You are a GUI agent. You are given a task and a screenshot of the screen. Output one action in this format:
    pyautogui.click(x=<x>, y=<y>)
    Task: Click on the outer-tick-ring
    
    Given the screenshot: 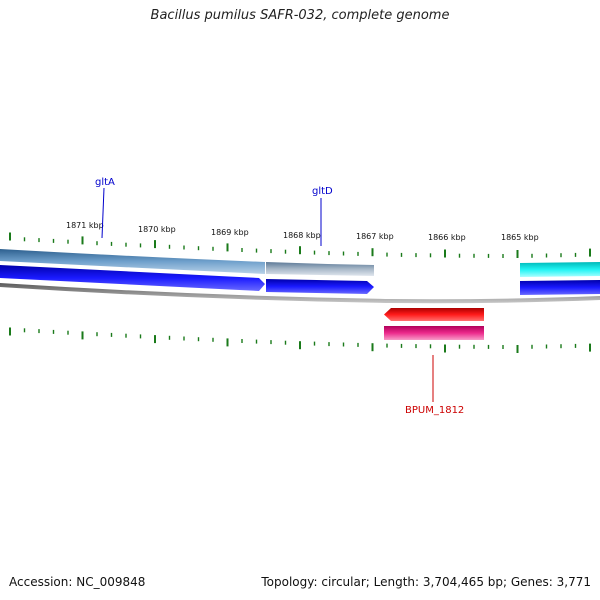 What is the action you would take?
    pyautogui.click(x=300, y=245)
    